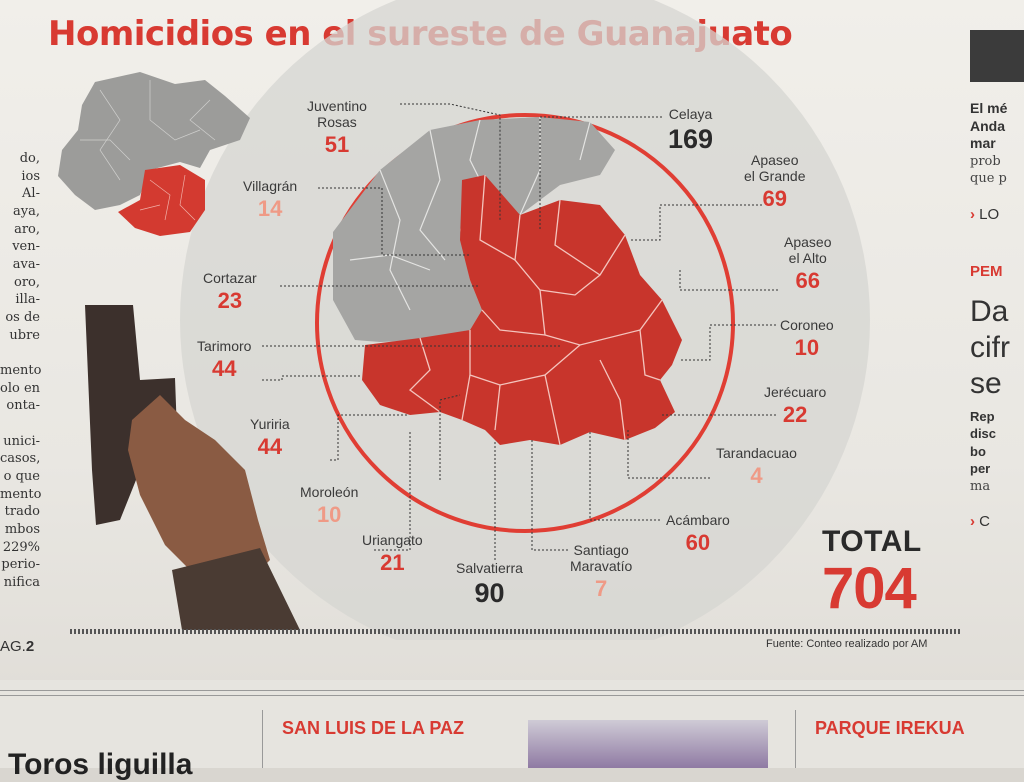 The height and width of the screenshot is (782, 1024). I want to click on news-photo, so click(648, 744).